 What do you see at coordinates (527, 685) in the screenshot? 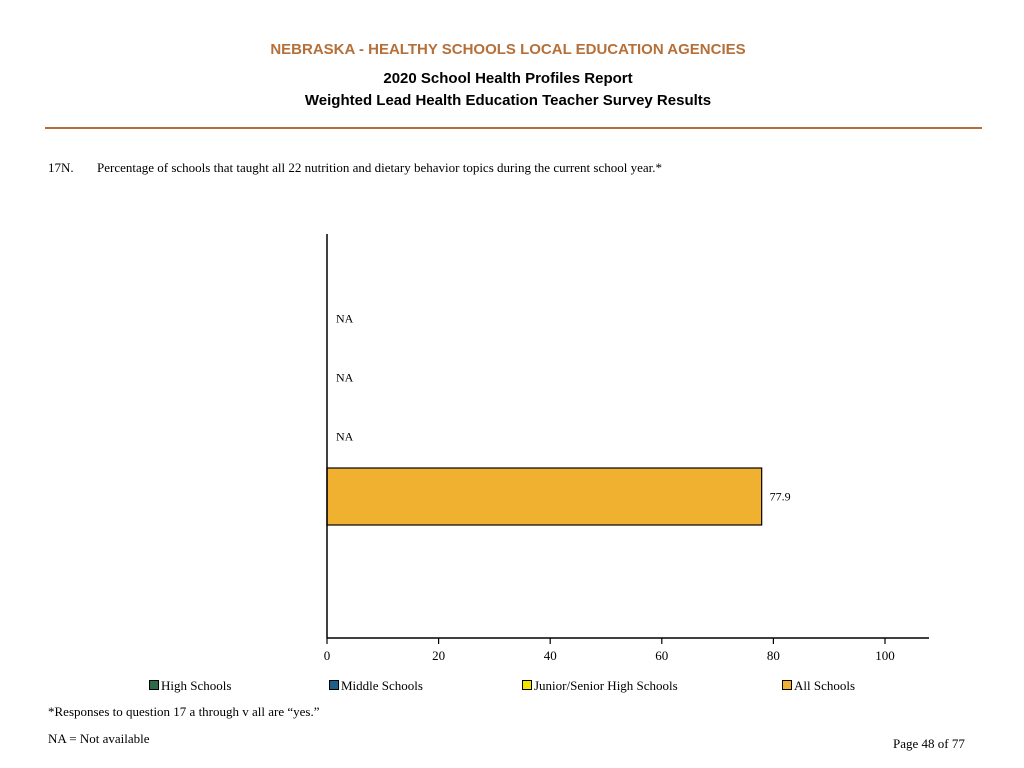
I see `legend-swatch-junior-senior-high-schools` at bounding box center [527, 685].